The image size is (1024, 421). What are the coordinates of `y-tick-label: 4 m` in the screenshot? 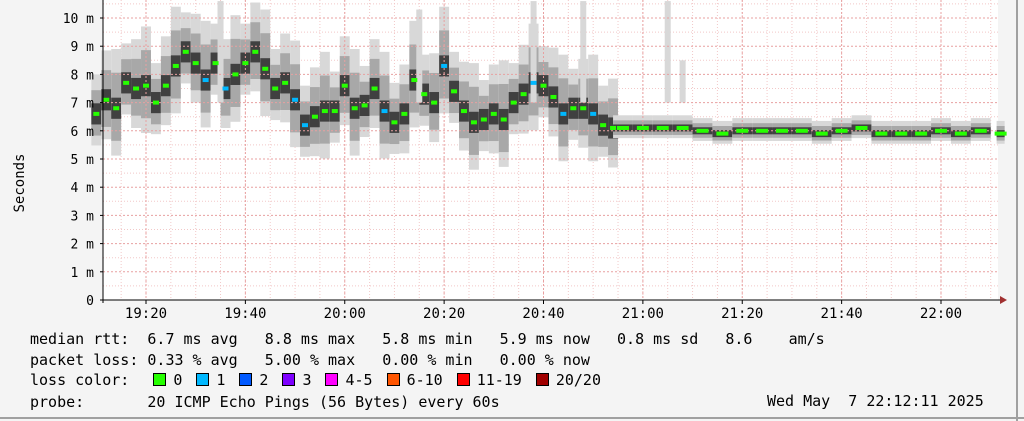 It's located at (83, 188).